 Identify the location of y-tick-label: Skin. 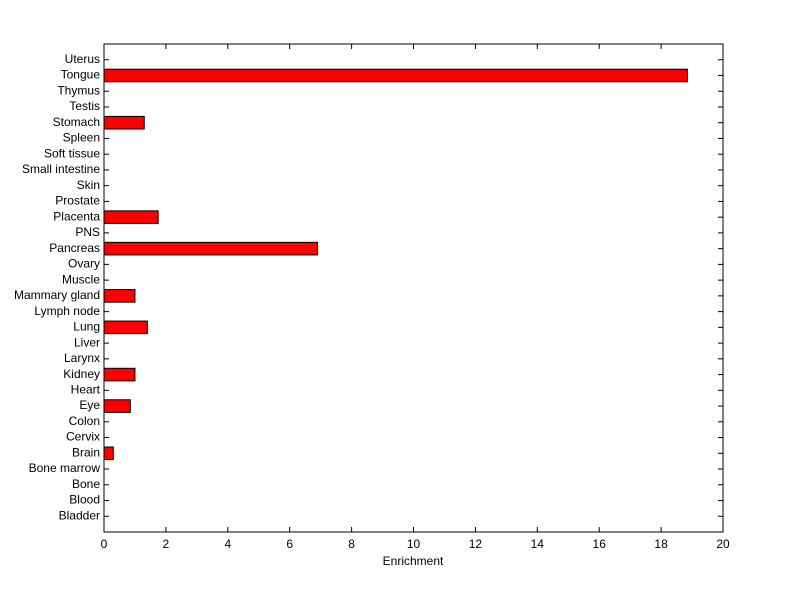
(88, 185).